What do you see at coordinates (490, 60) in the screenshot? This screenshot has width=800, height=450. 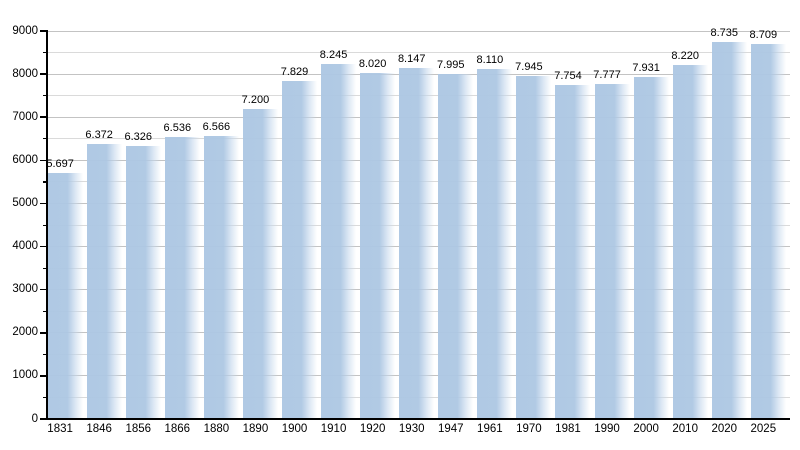 I see `bar-value-label-1961: 8.110` at bounding box center [490, 60].